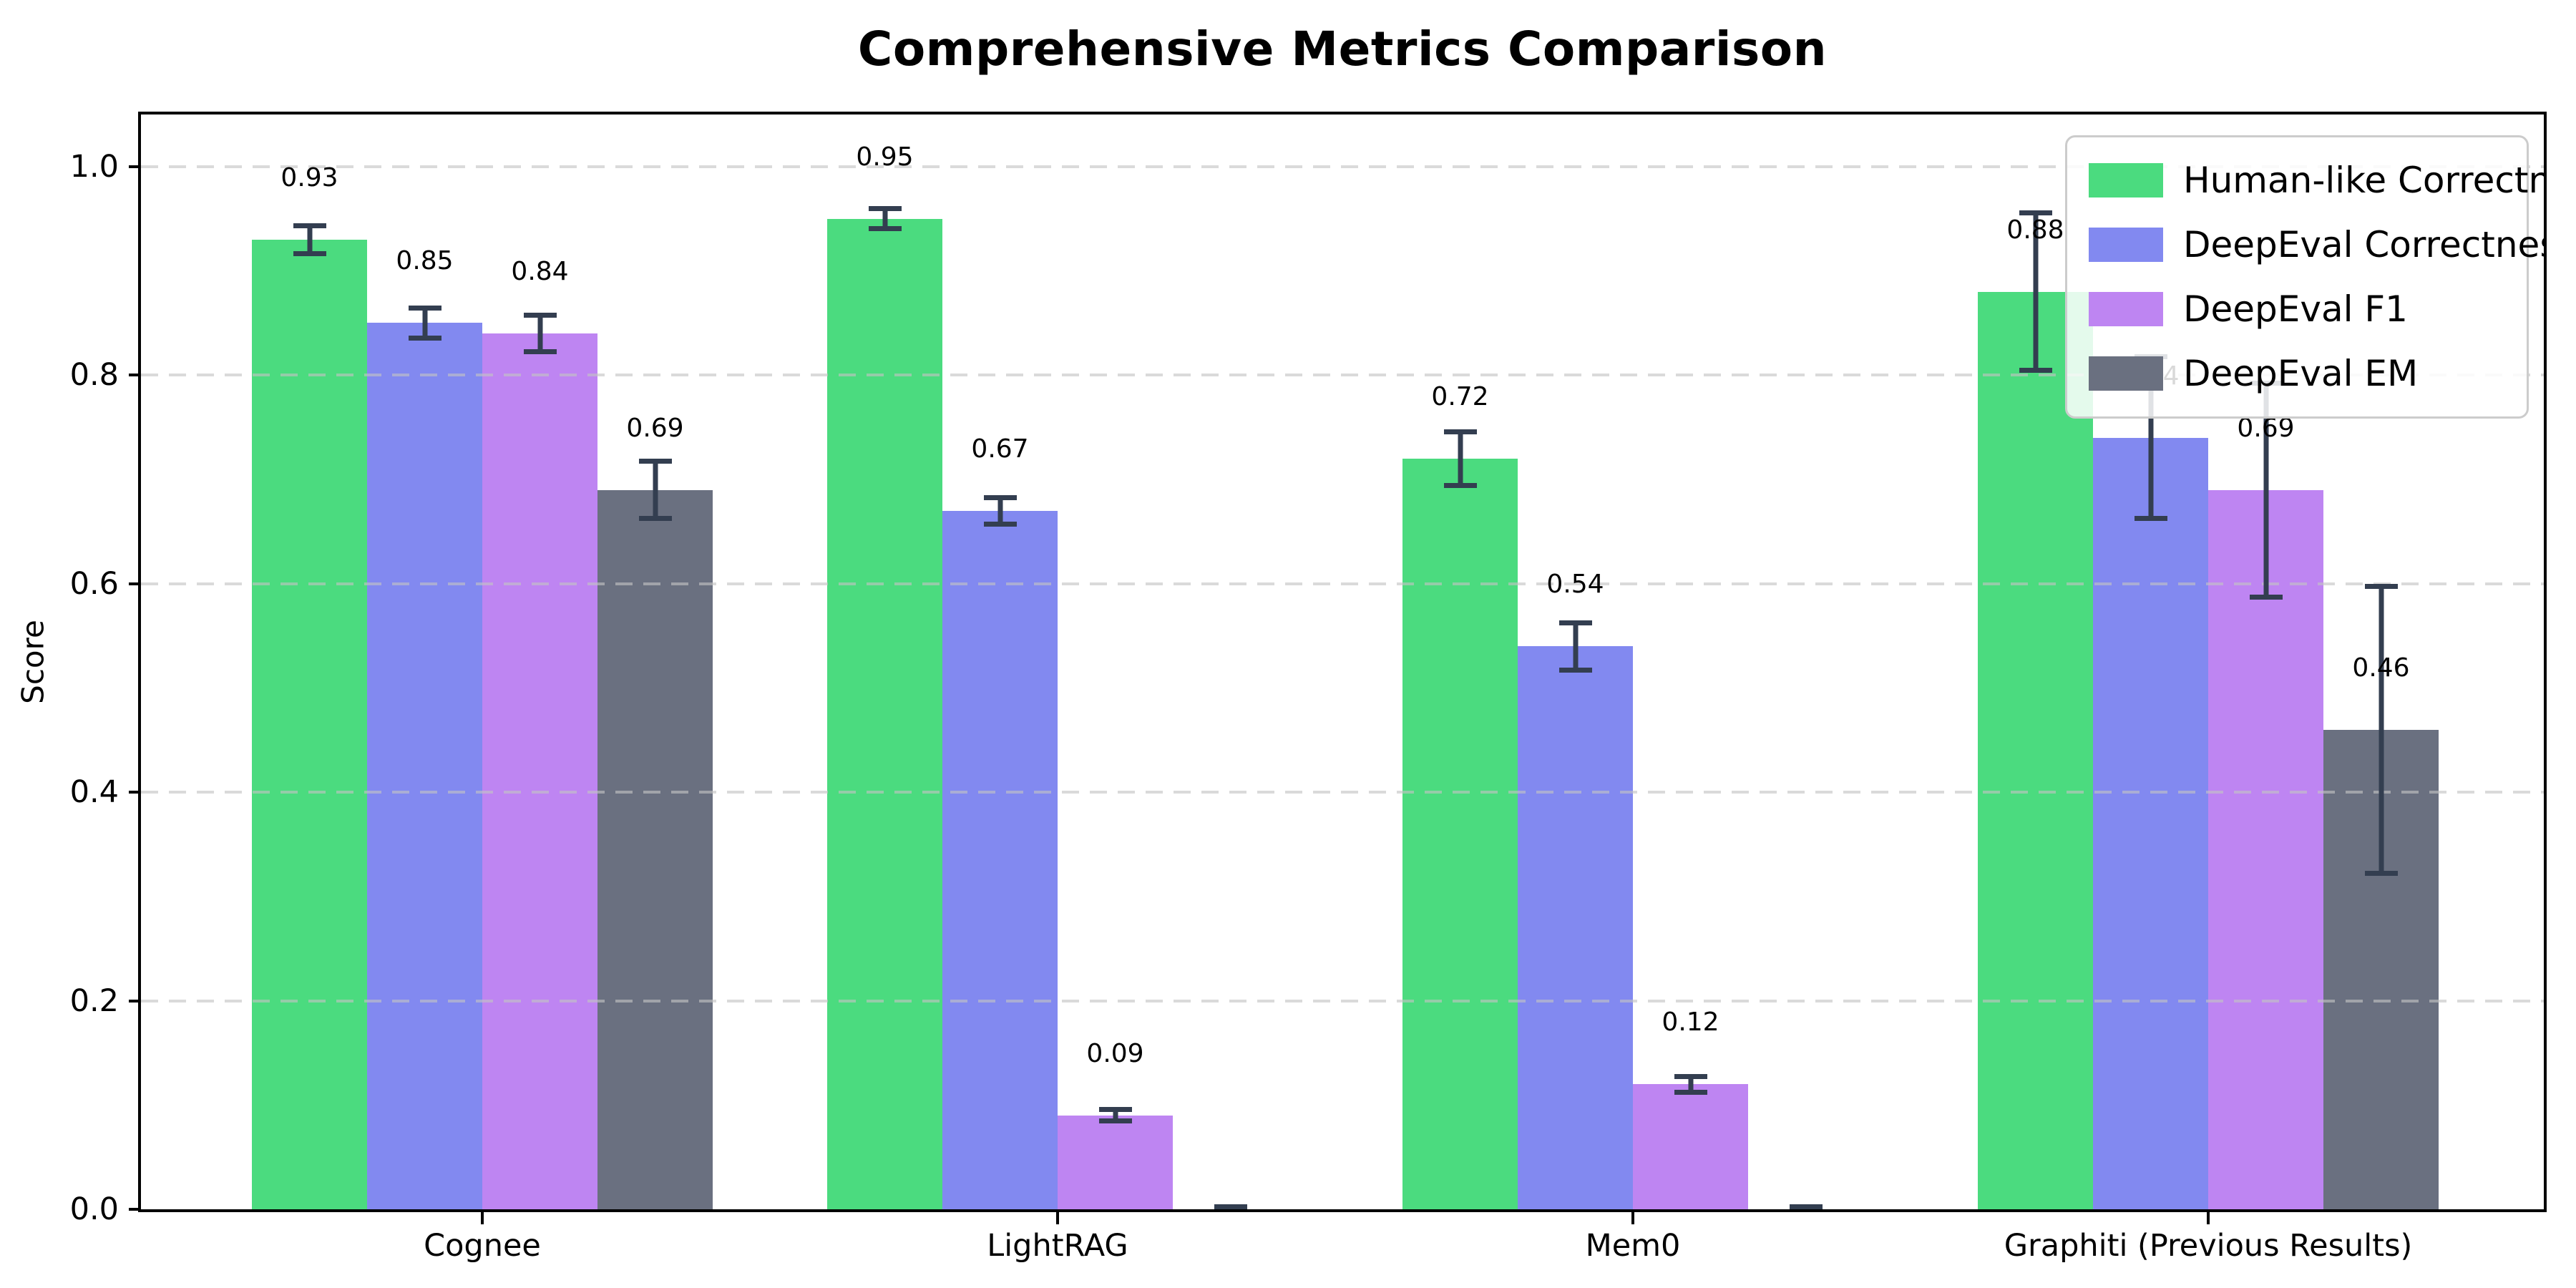 Image resolution: width=2576 pixels, height=1288 pixels. What do you see at coordinates (1460, 833) in the screenshot?
I see `bar-series1-mem0` at bounding box center [1460, 833].